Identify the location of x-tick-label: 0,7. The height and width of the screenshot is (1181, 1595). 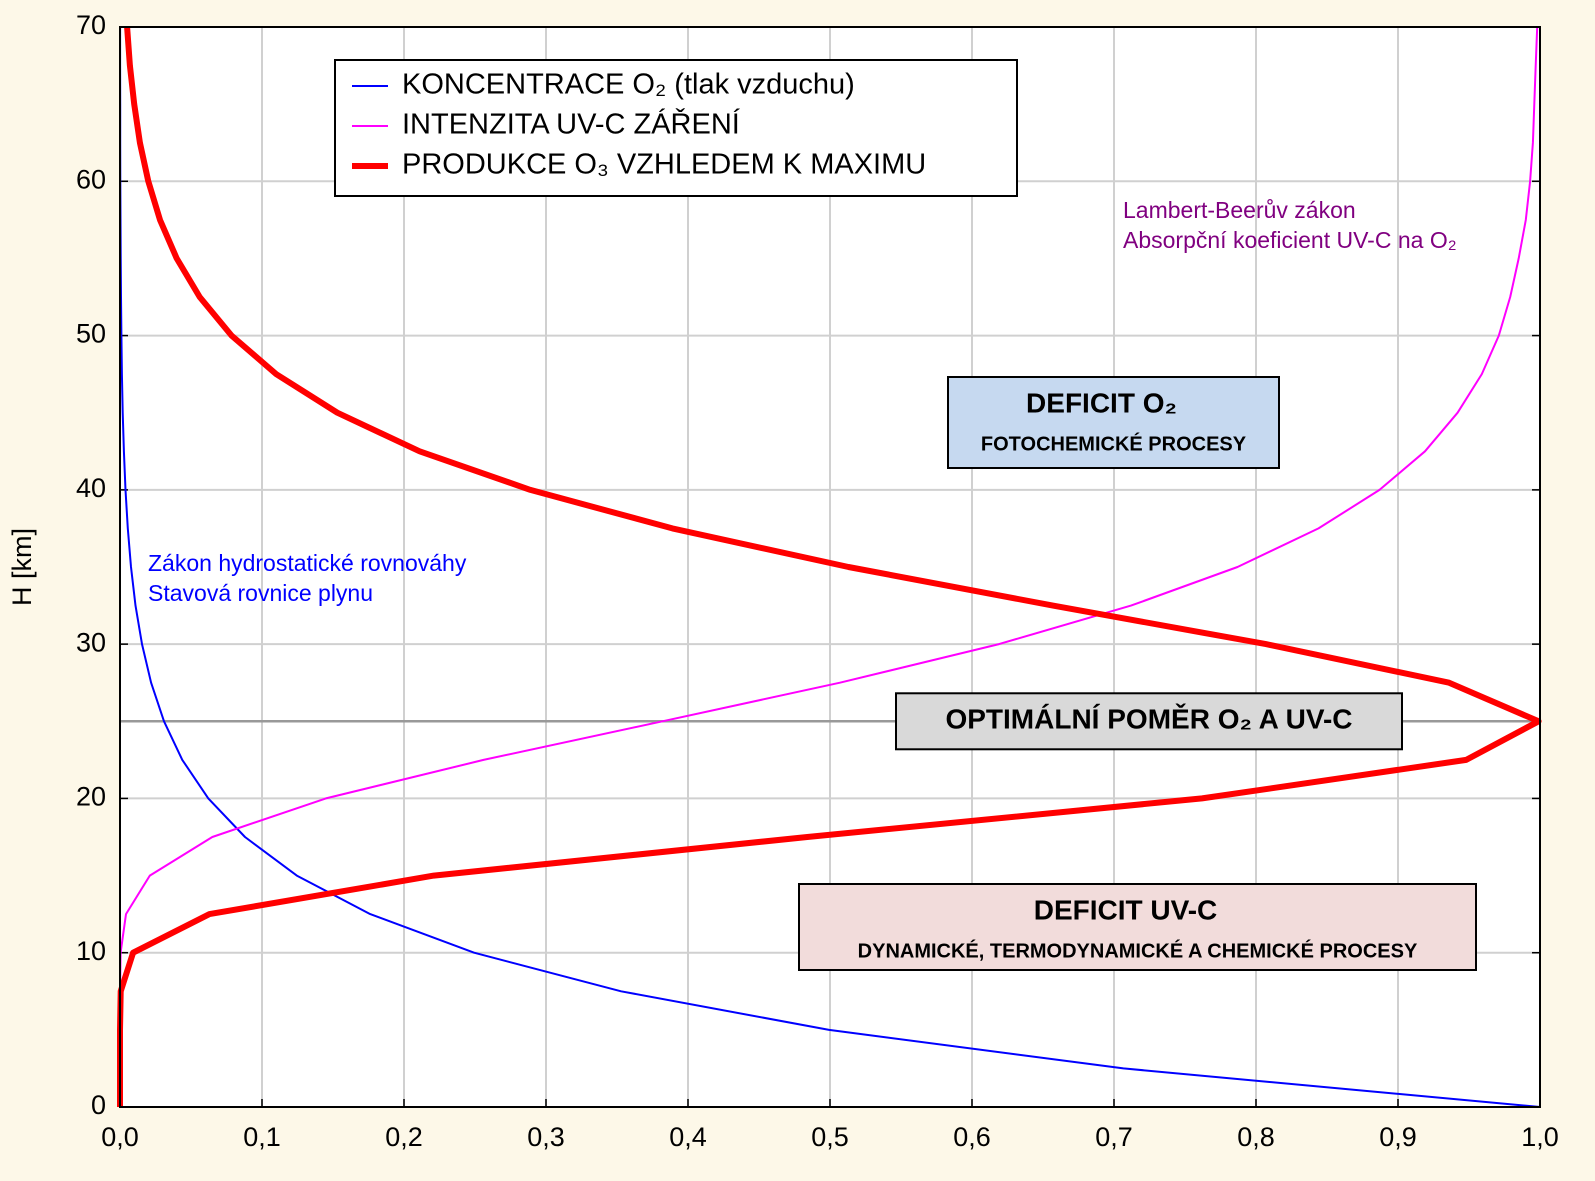
(1114, 1137).